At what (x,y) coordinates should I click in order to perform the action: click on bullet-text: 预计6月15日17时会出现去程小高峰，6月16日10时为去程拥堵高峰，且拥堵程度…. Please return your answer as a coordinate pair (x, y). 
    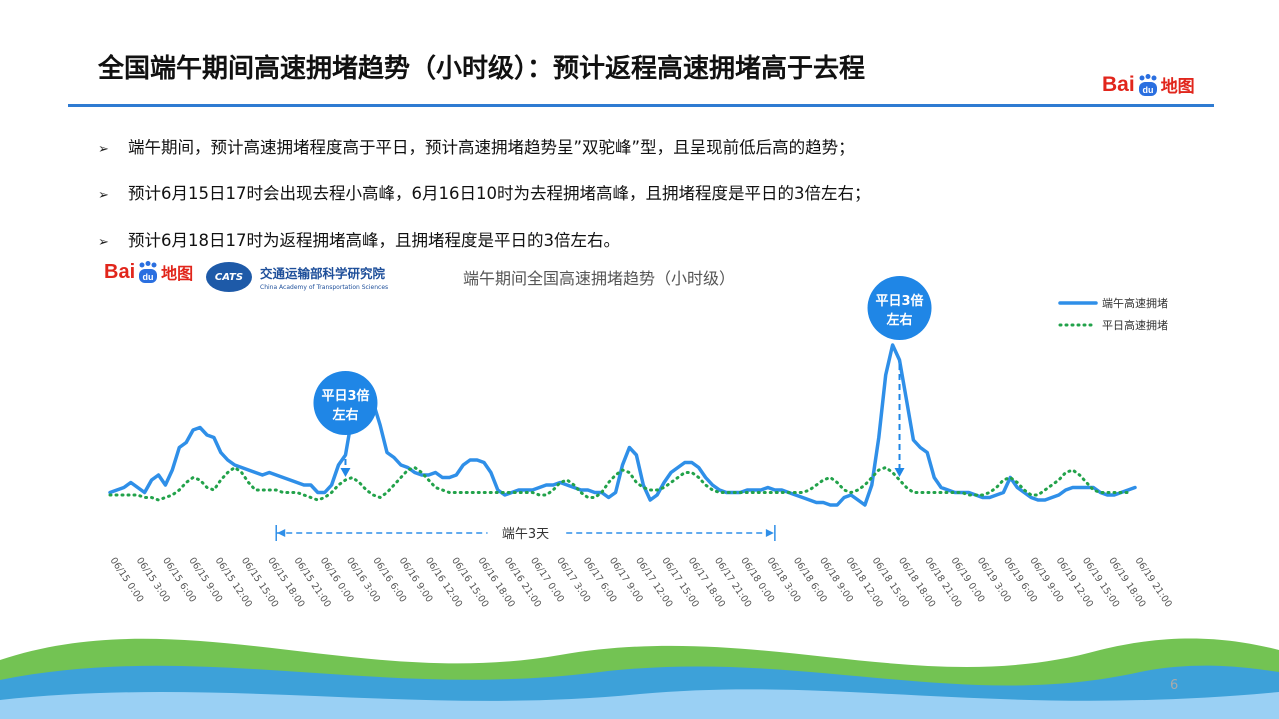
    Looking at the image, I should click on (499, 193).